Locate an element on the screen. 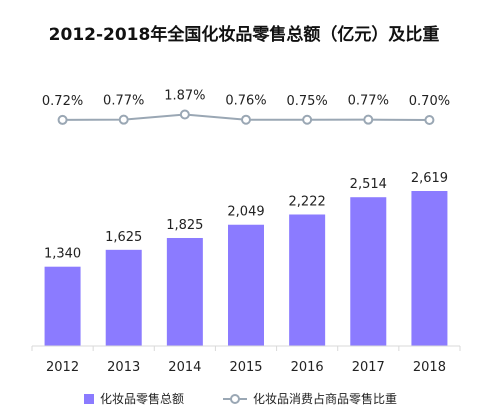  legend-bar-swatch is located at coordinates (89, 399).